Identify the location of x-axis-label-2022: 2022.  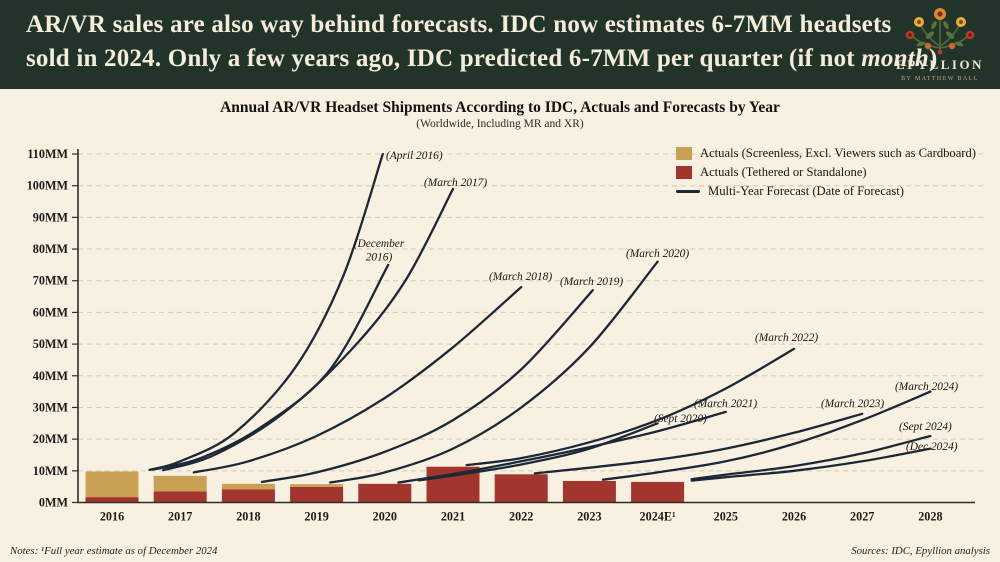
(521, 517).